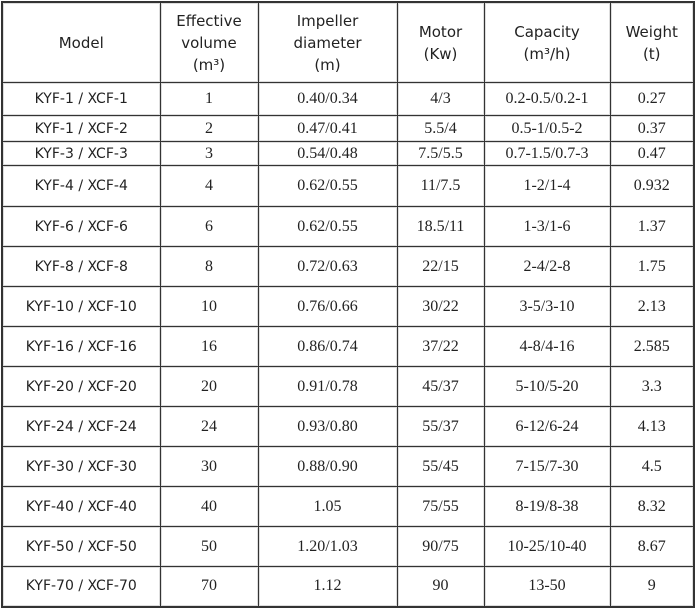  What do you see at coordinates (440, 346) in the screenshot?
I see `table-cell: 37/22` at bounding box center [440, 346].